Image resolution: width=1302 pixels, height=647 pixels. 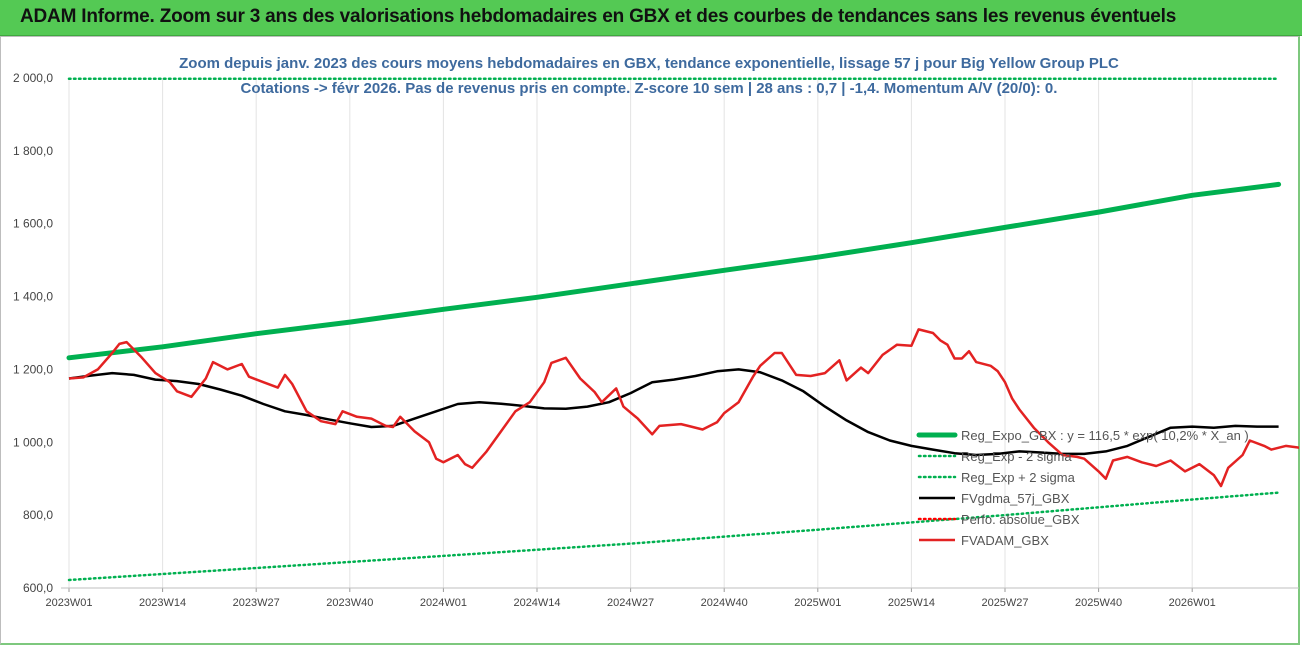 What do you see at coordinates (33, 297) in the screenshot?
I see `y-tick-label: 1 400,0` at bounding box center [33, 297].